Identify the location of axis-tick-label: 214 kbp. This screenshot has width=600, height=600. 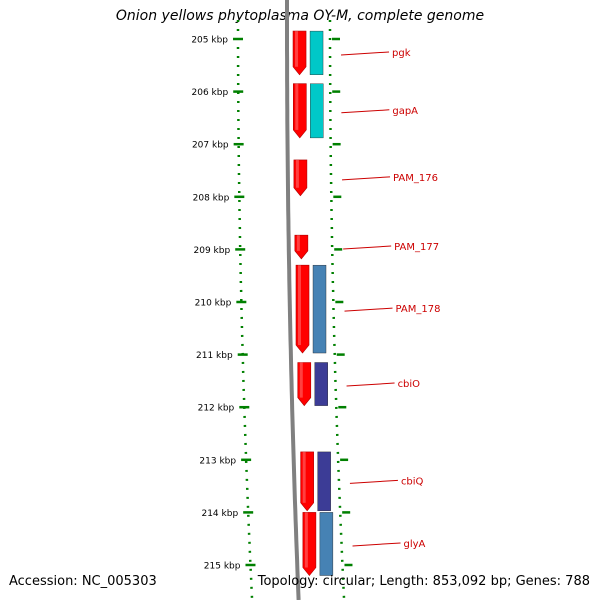
(219, 514).